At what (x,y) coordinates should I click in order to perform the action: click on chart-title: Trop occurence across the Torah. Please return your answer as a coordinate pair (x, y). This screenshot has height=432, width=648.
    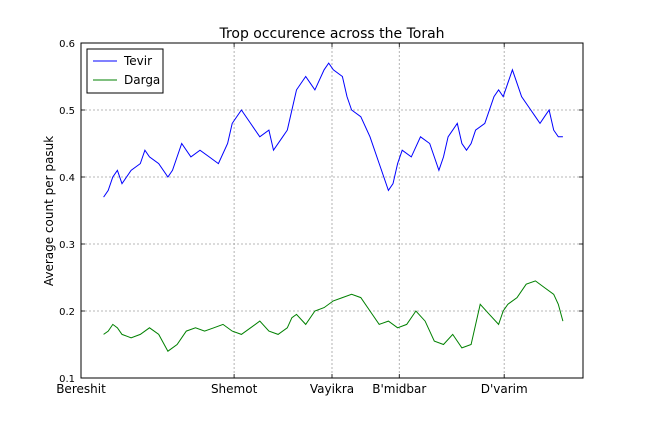
    Looking at the image, I should click on (331, 34).